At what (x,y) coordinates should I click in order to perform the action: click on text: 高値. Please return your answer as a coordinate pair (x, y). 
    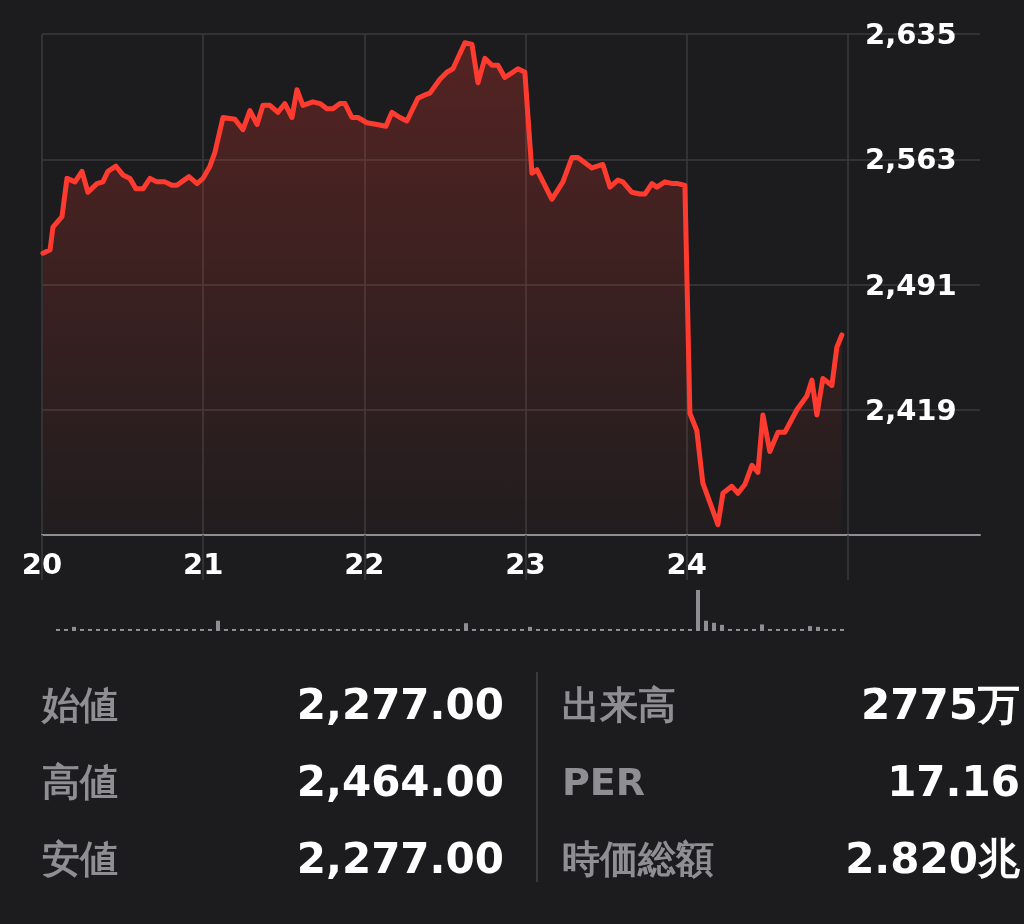
    Looking at the image, I should click on (80, 782).